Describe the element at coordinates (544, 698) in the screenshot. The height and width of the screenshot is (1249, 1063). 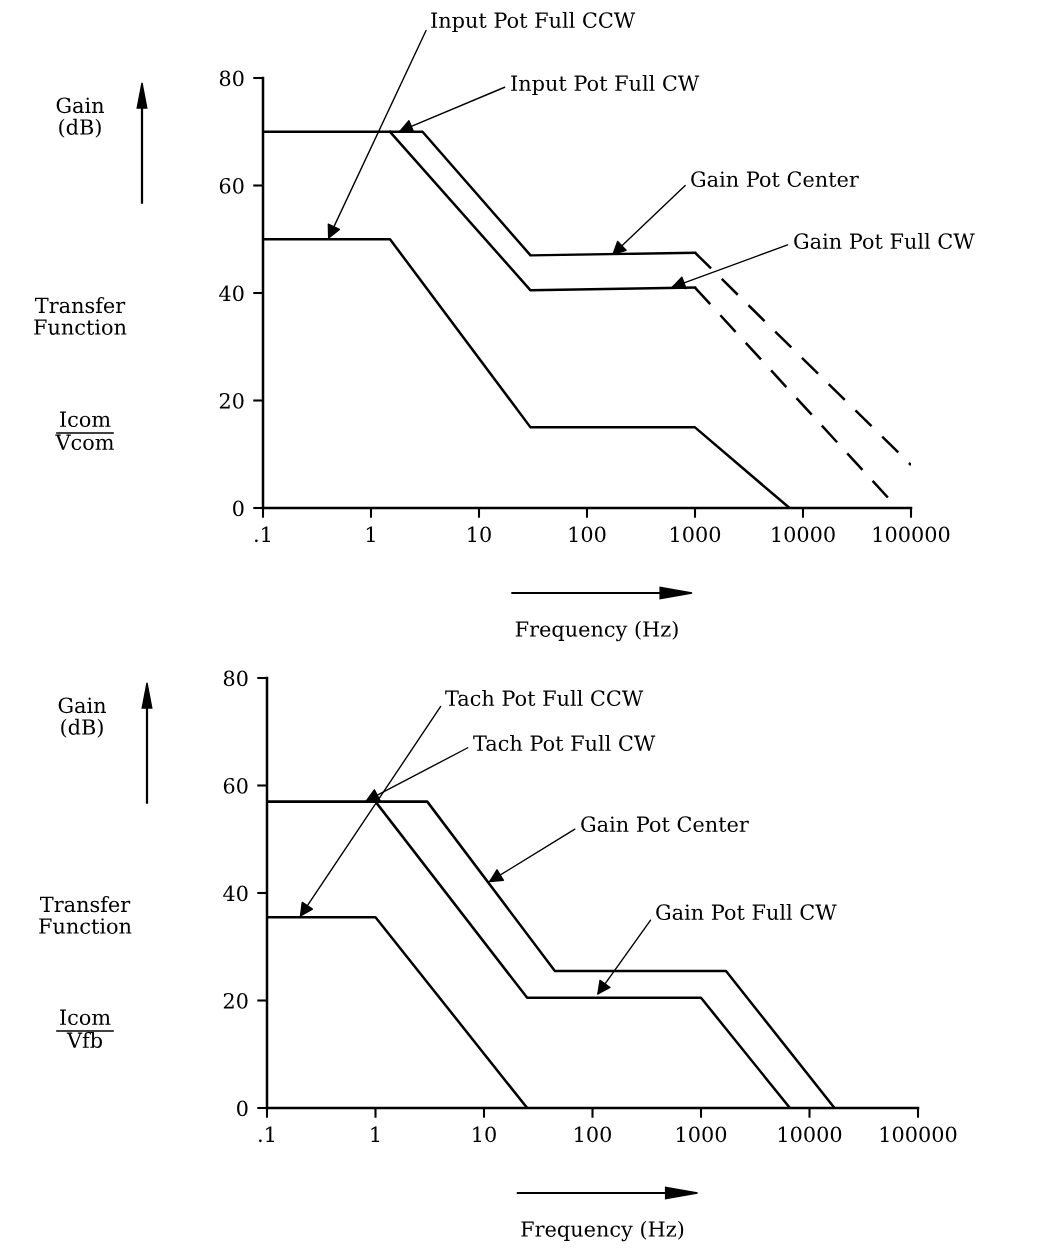
I see `annotation: Tach Pot Full CCW` at that location.